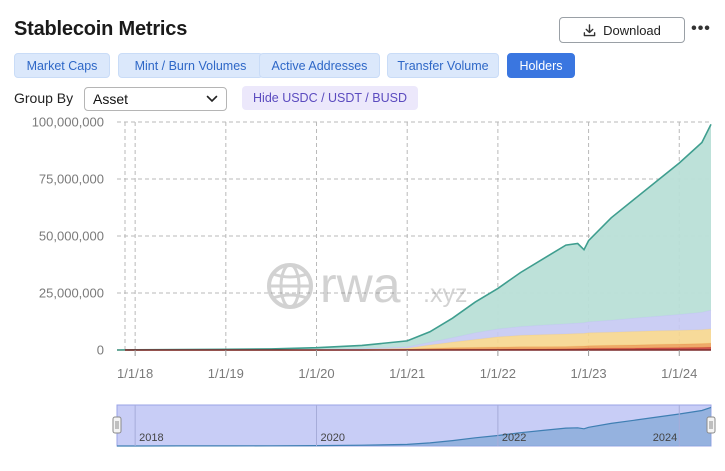 This screenshot has width=725, height=471. Describe the element at coordinates (588, 373) in the screenshot. I see `x-tick-label: 1/1/23` at that location.